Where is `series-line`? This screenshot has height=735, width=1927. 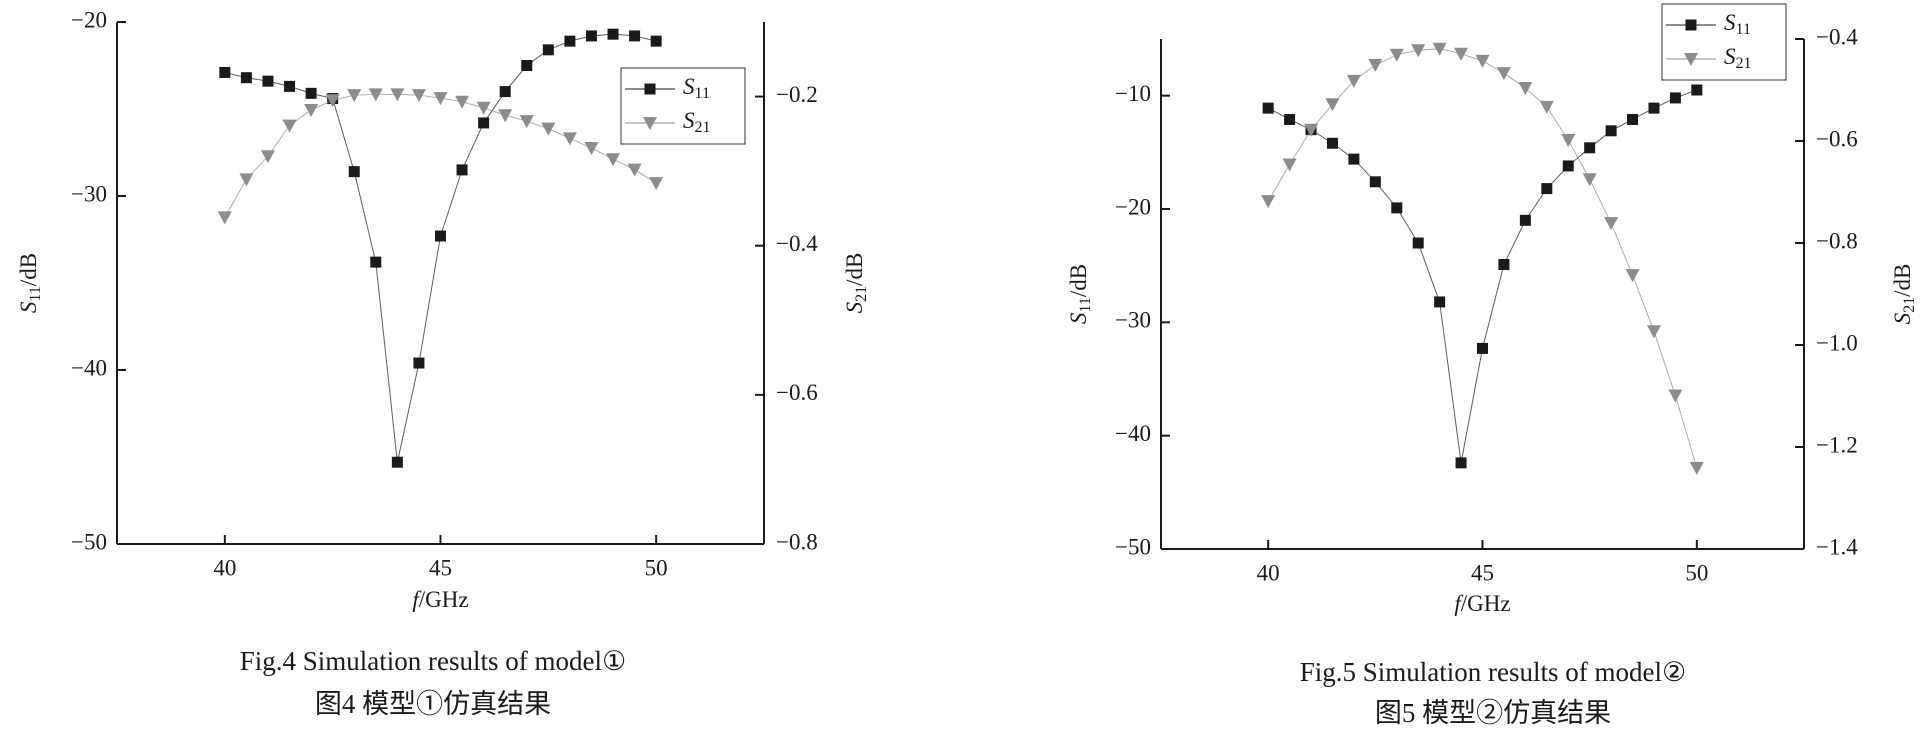 series-line is located at coordinates (1482, 258).